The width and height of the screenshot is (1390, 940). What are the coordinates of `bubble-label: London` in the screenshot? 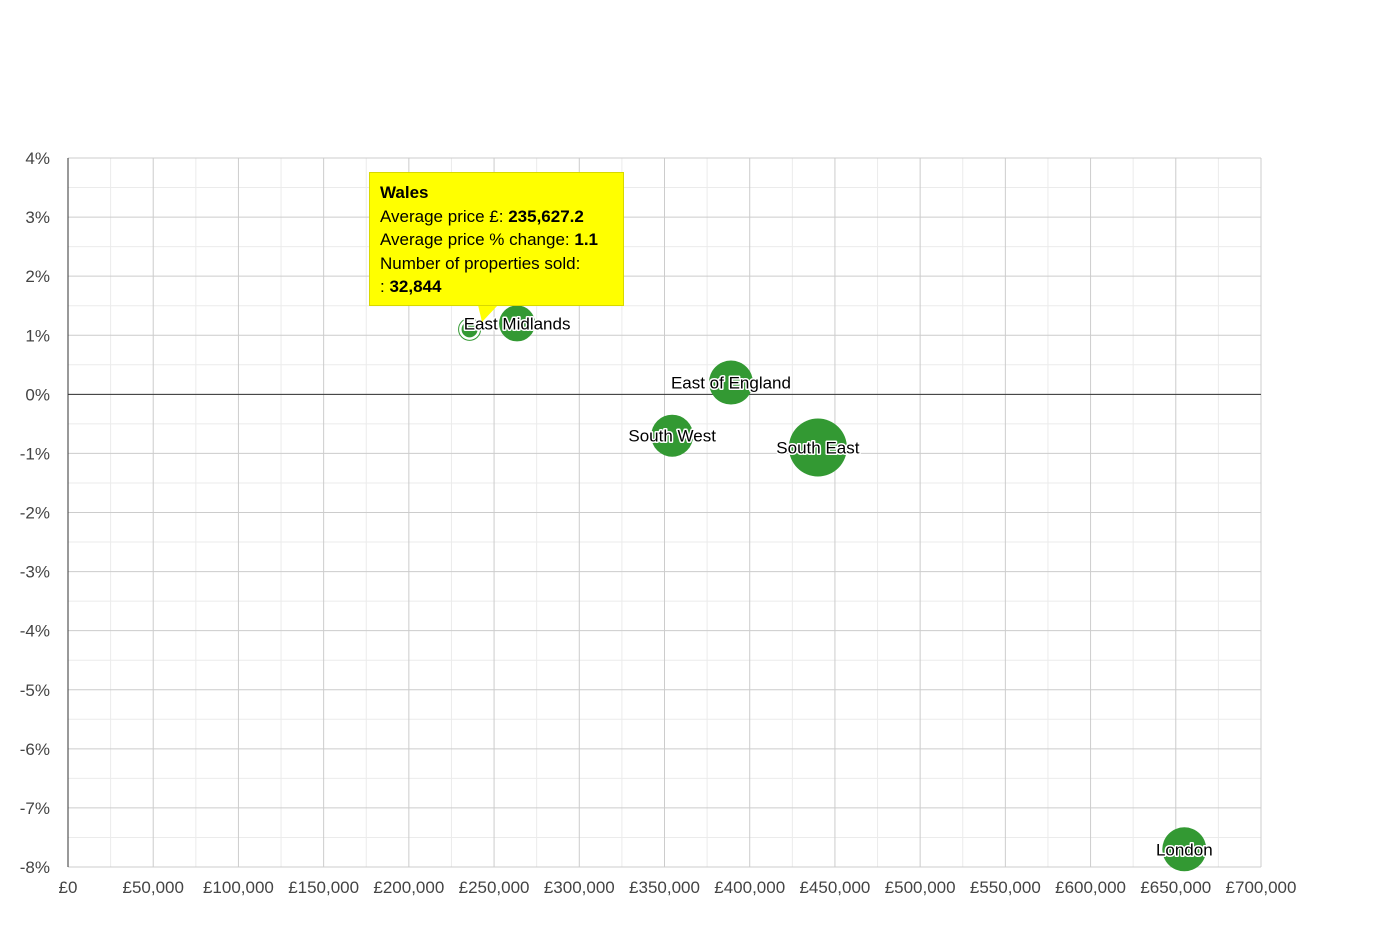 It's located at (1184, 849).